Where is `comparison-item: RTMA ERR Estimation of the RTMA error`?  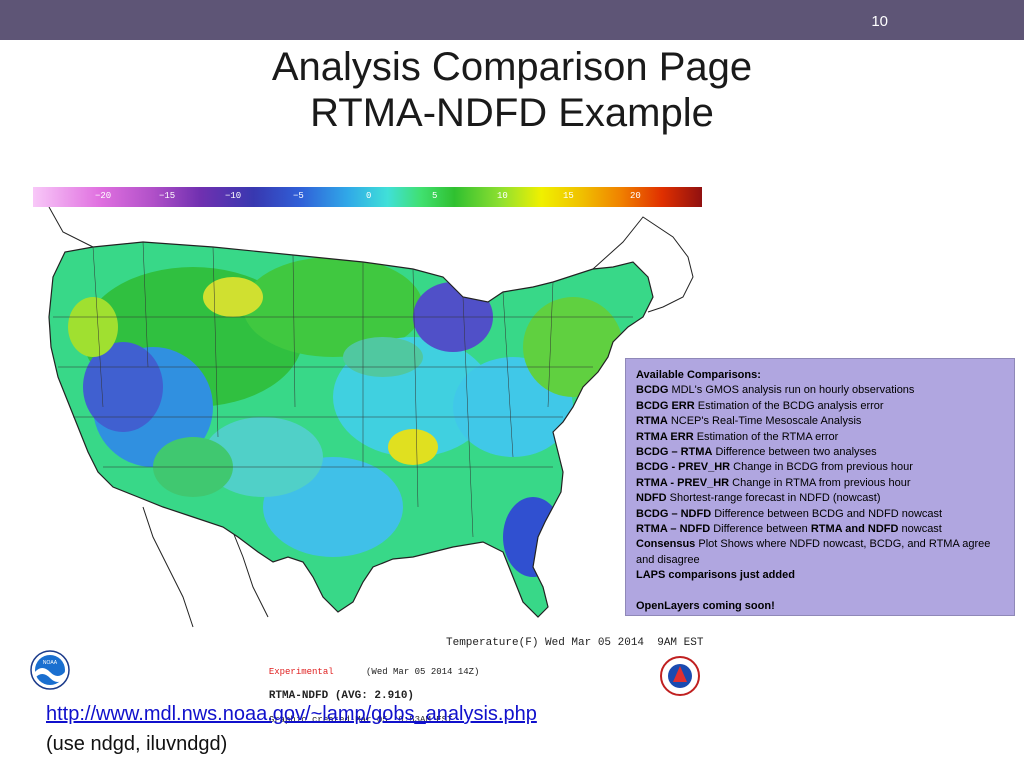 comparison-item: RTMA ERR Estimation of the RTMA error is located at coordinates (737, 436).